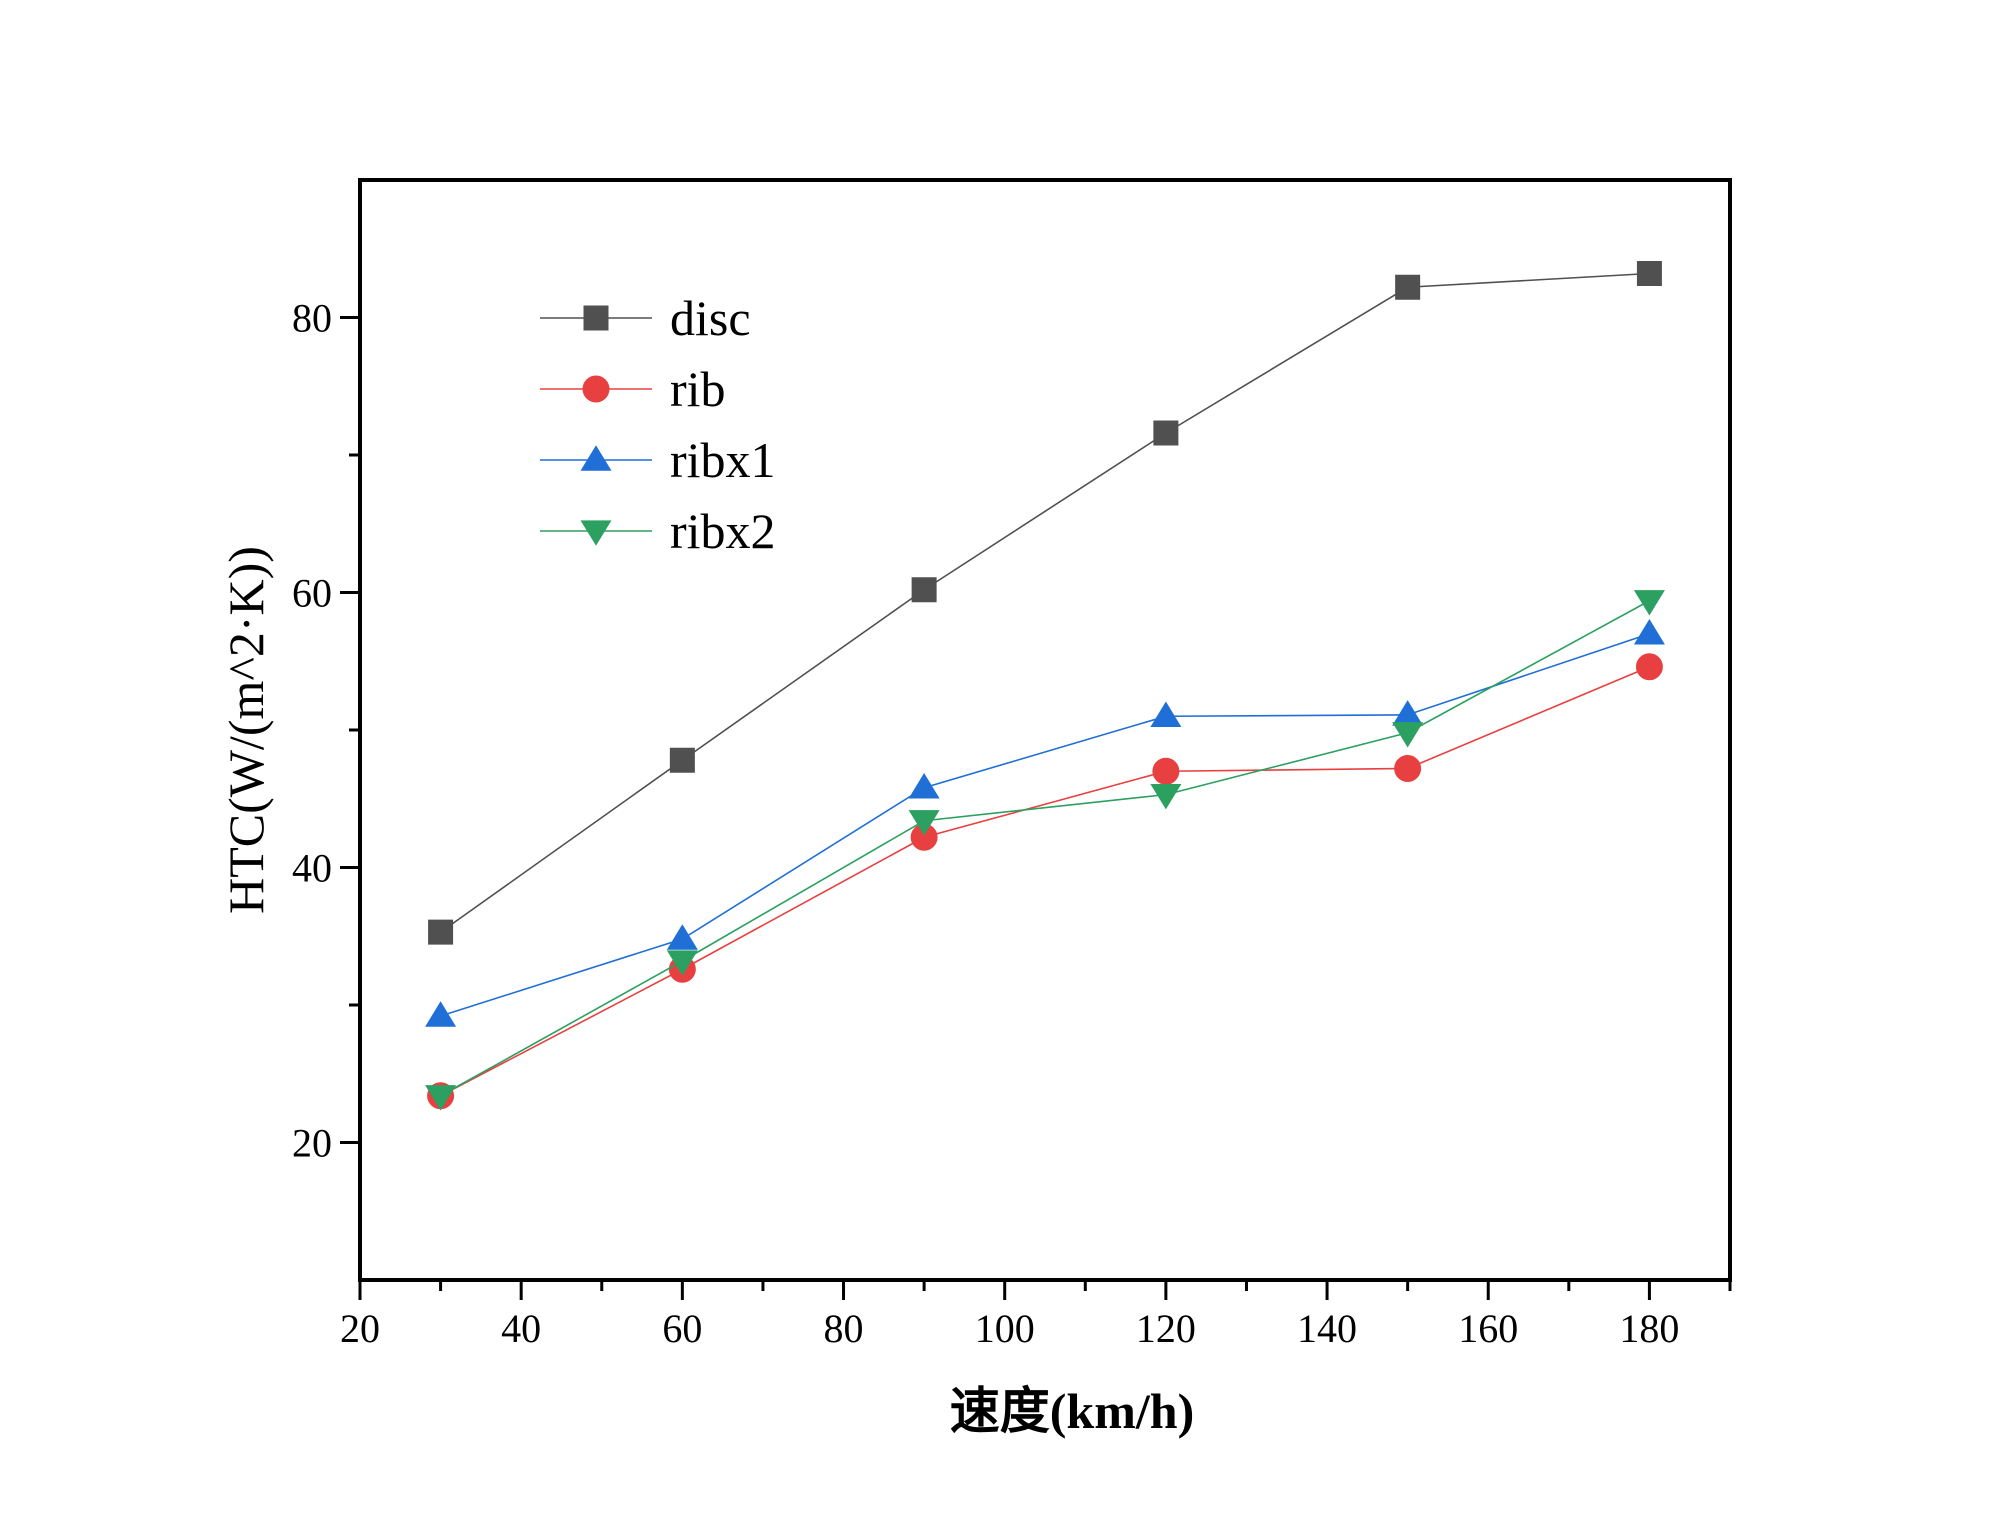 The image size is (1999, 1531). I want to click on x-tick-label: 160, so click(1488, 1328).